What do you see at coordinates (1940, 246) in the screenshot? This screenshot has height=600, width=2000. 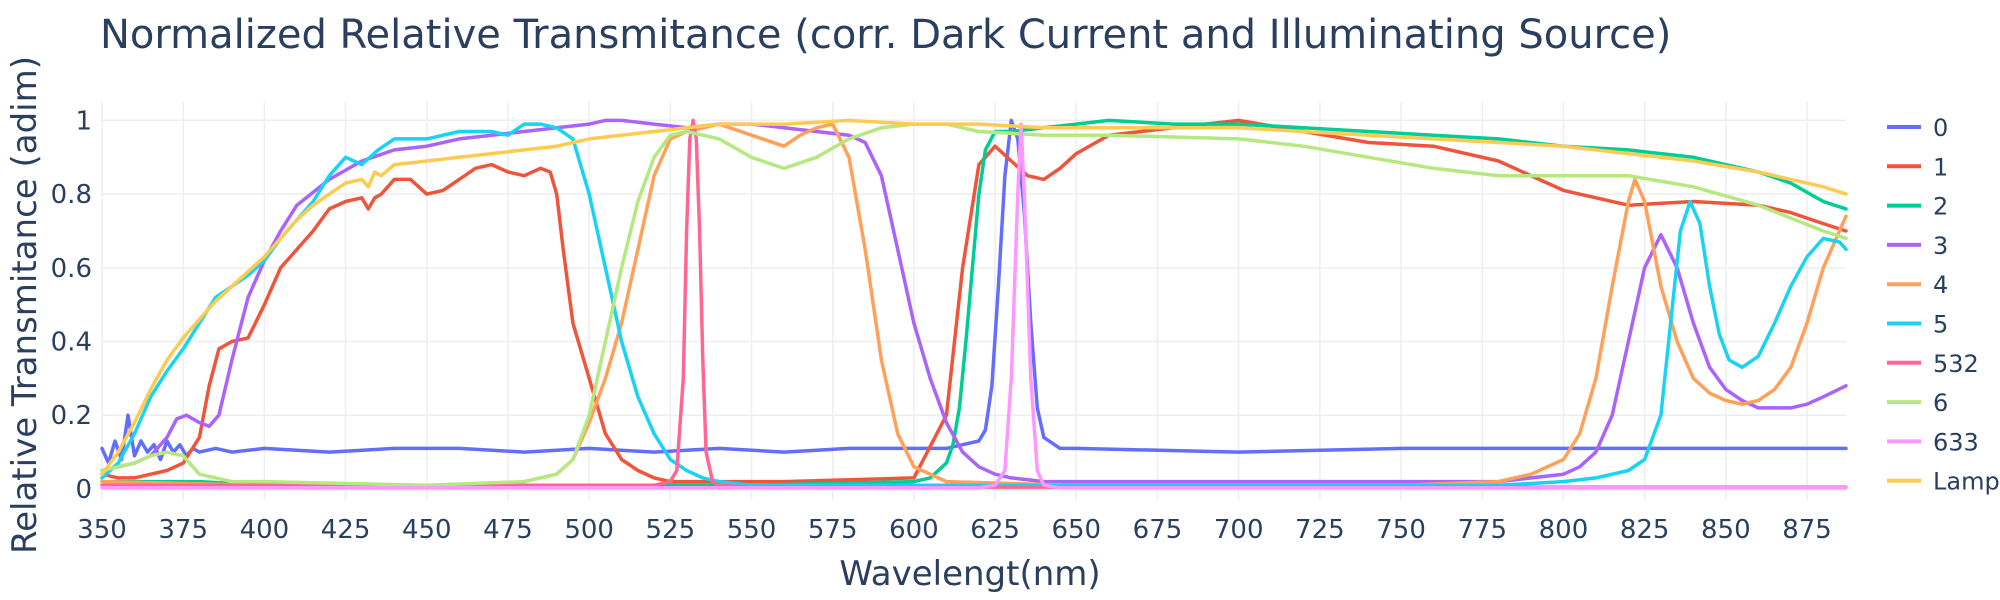 I see `legend-label: 3` at bounding box center [1940, 246].